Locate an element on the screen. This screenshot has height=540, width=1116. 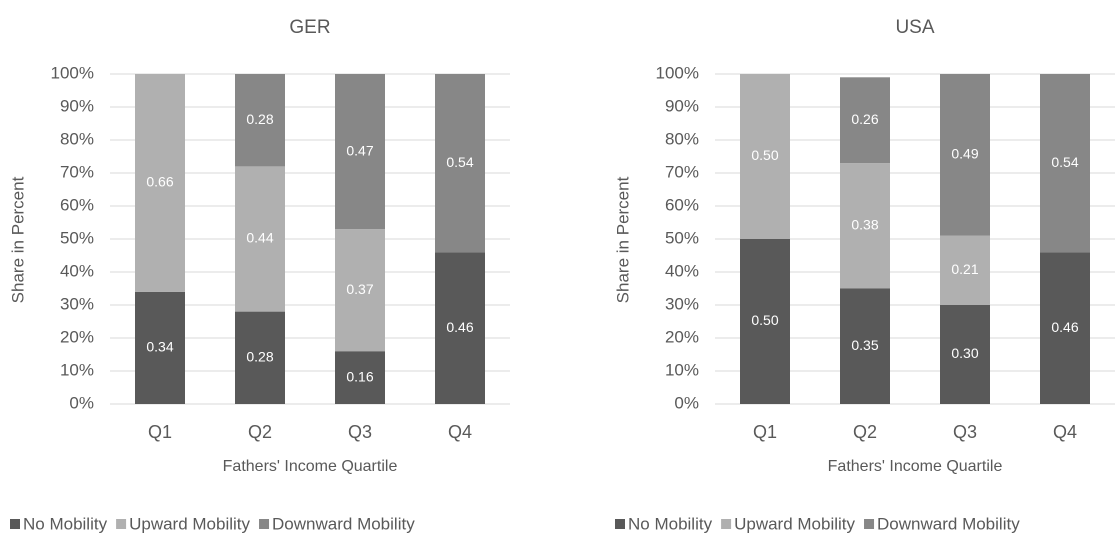
data-label: 0.26 is located at coordinates (864, 119).